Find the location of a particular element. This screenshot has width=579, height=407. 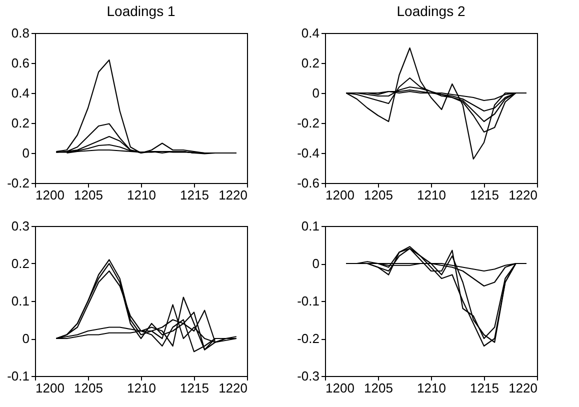

y-tick-label: -0.4 is located at coordinates (308, 153).